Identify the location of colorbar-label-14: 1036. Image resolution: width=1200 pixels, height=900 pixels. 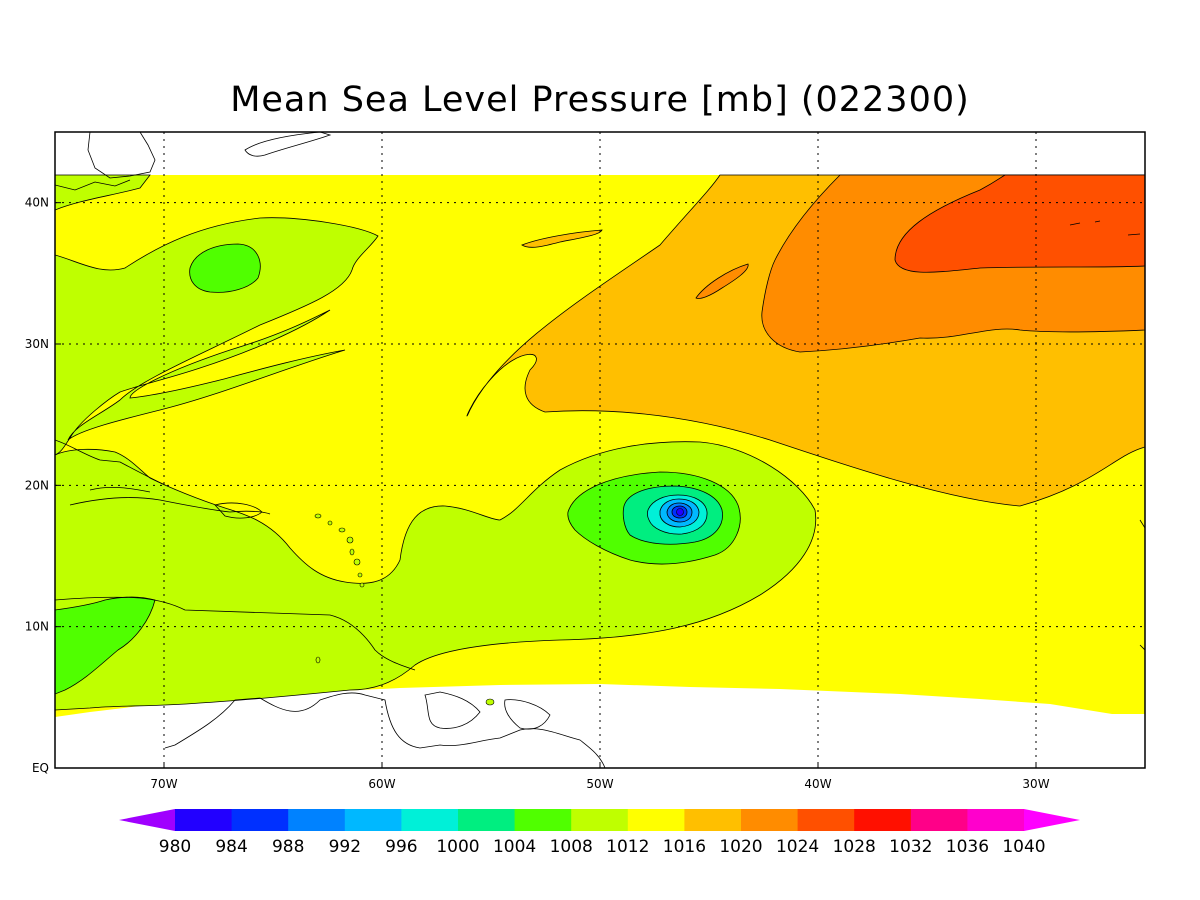
(967, 847).